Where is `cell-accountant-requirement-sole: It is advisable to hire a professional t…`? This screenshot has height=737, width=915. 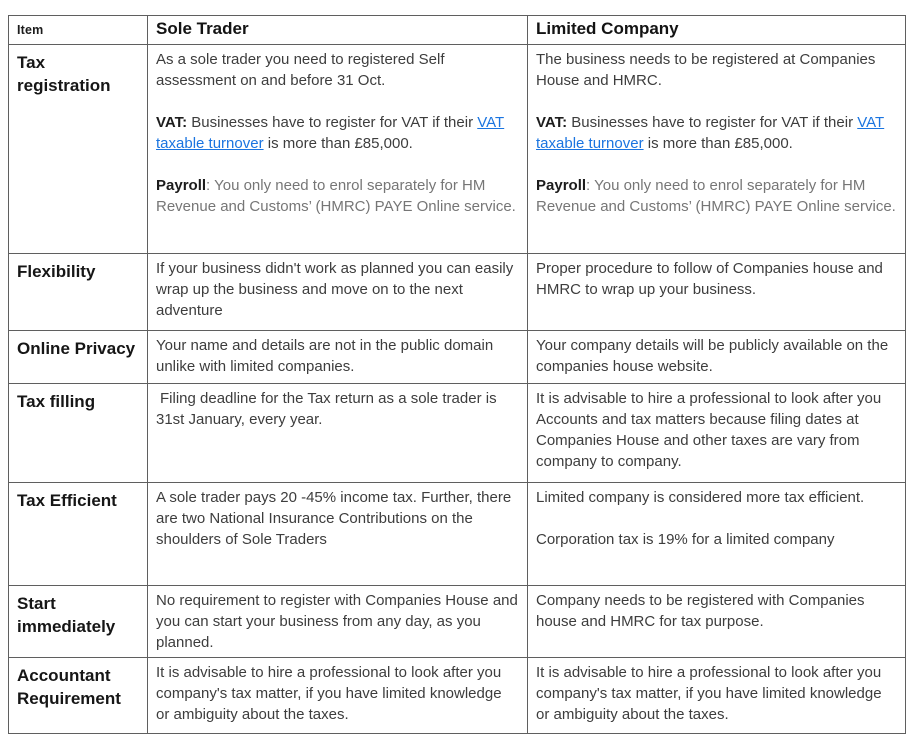
cell-accountant-requirement-sole: It is advisable to hire a professional t… is located at coordinates (338, 696).